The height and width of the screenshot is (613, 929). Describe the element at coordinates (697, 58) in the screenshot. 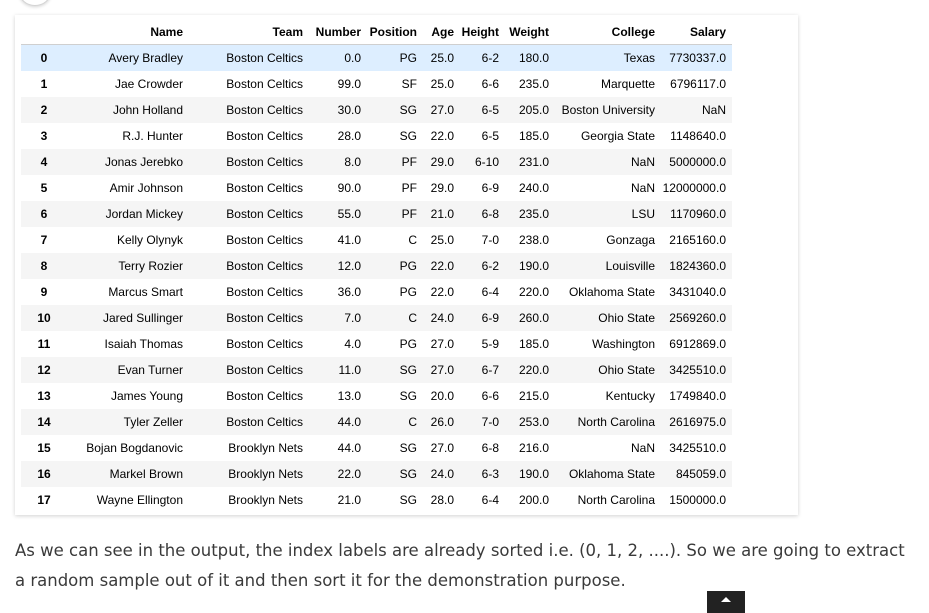

I see `table-cell: 7730337.0` at that location.